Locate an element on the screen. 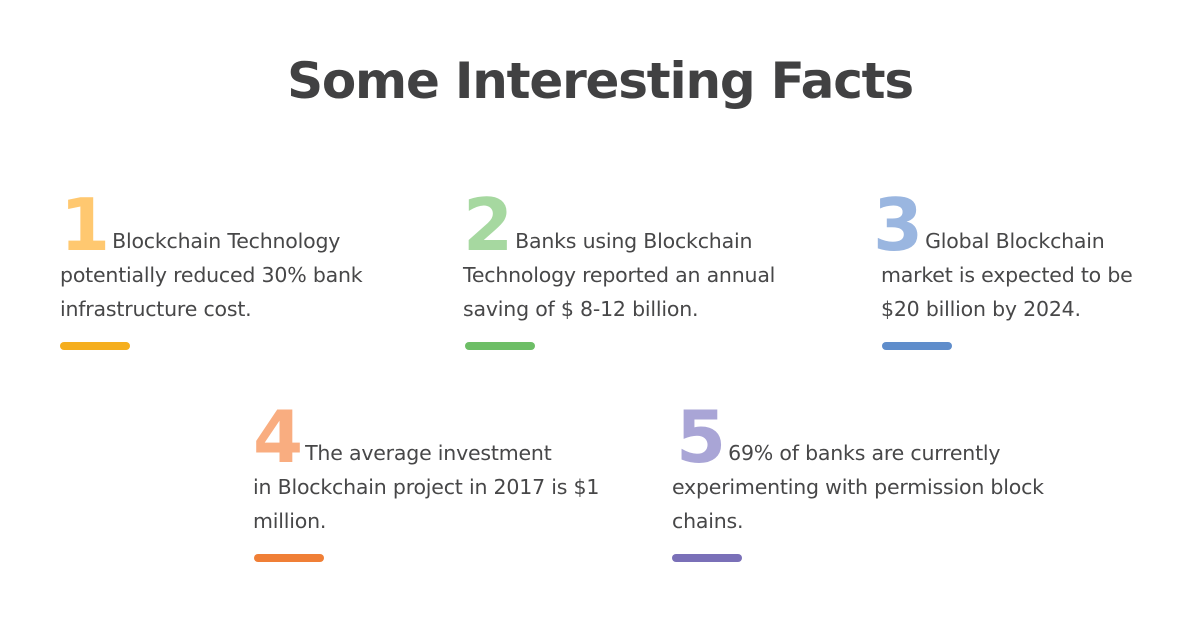 This screenshot has height=629, width=1200. fact-number: 2 is located at coordinates (488, 225).